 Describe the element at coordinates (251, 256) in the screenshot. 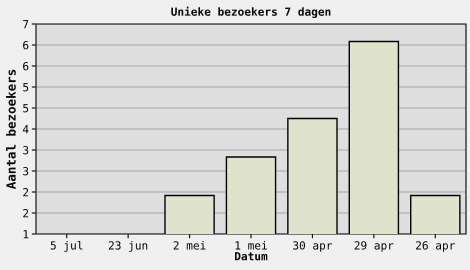

I see `x-axis-title: Datum` at that location.